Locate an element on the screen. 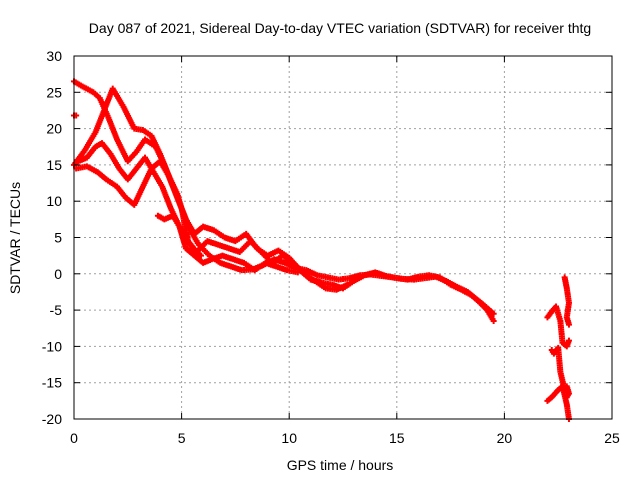 Image resolution: width=640 pixels, height=480 pixels. x-tick-label: 0 is located at coordinates (74, 438).